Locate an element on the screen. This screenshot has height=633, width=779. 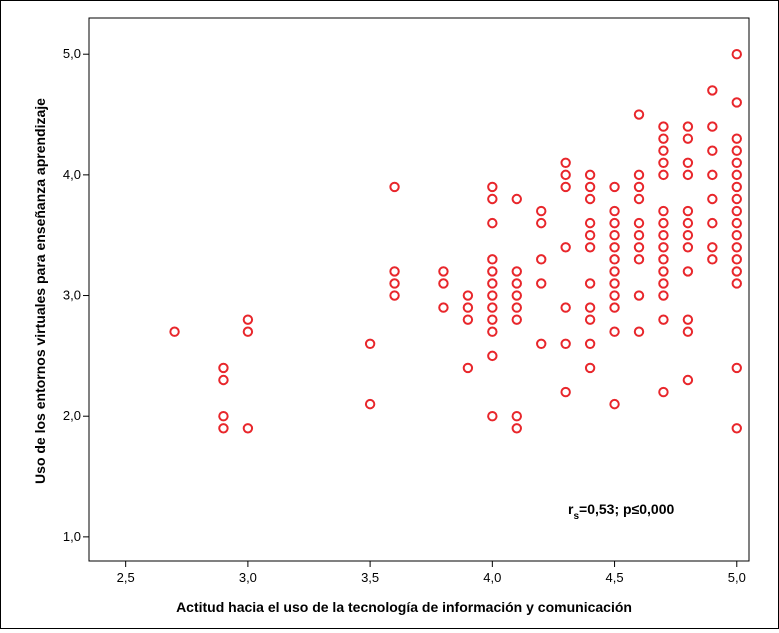
x-tick-label: 2,5 is located at coordinates (126, 577).